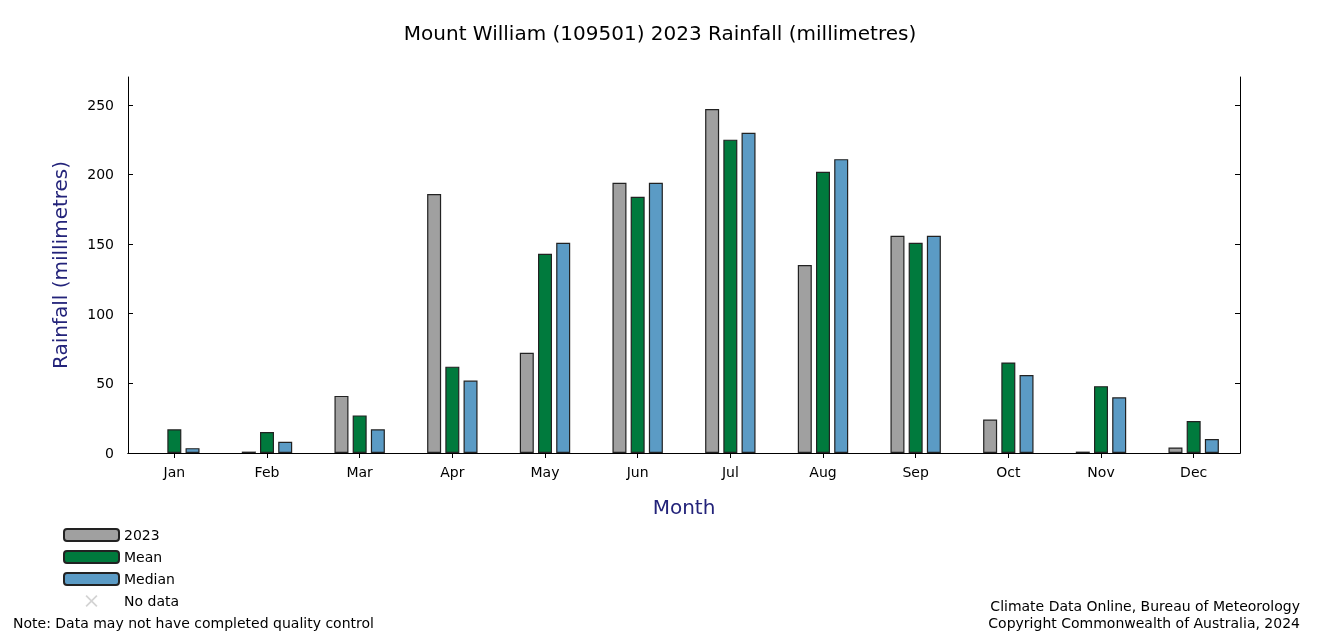 The height and width of the screenshot is (641, 1320). Describe the element at coordinates (1008, 472) in the screenshot. I see `x-tick-label: Oct` at that location.